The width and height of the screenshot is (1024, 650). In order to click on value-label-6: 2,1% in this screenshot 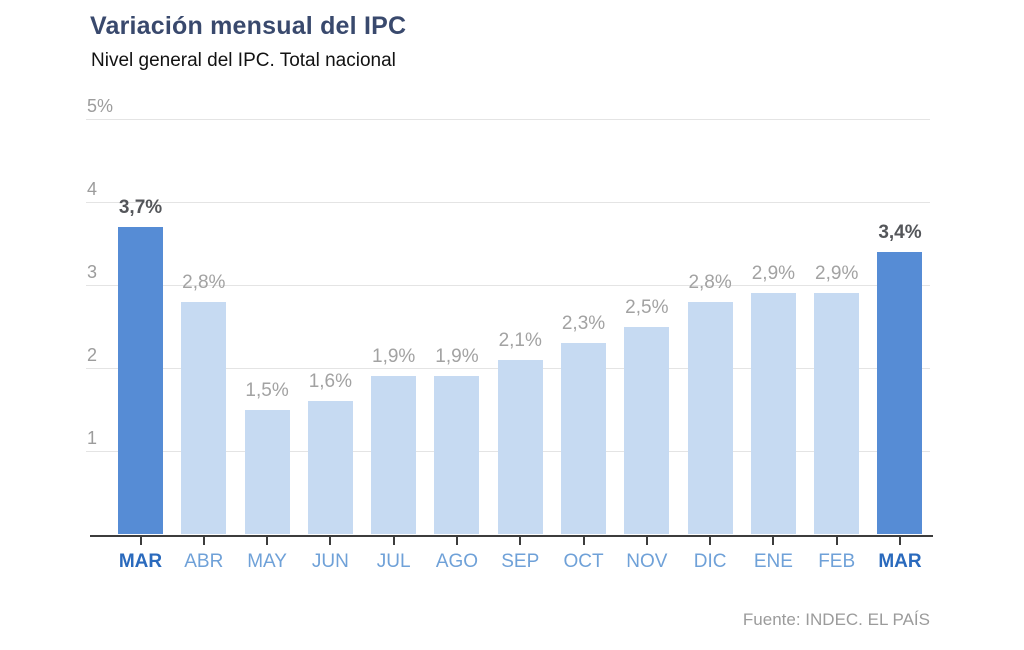, I will do `click(520, 340)`.